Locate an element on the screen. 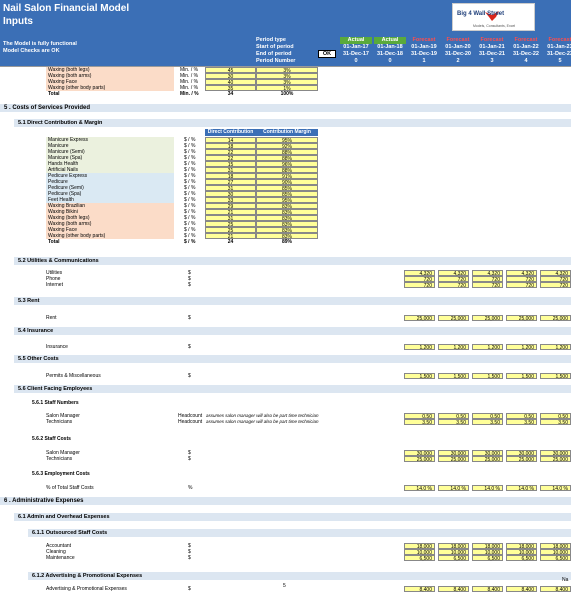 The width and height of the screenshot is (571, 600). contribution-margin-cell: 91% is located at coordinates (287, 176).